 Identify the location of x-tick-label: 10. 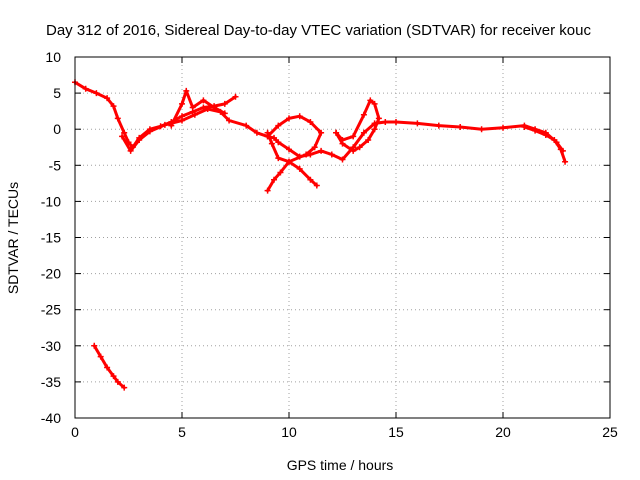
(289, 432).